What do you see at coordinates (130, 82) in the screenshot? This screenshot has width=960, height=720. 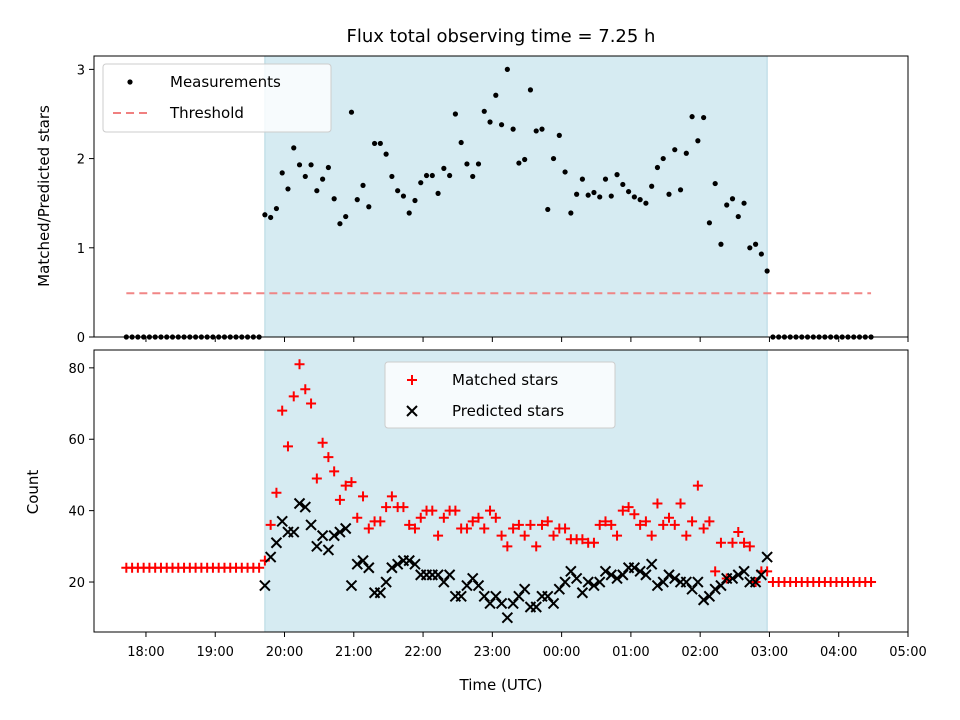 I see `legend-marker-dot` at bounding box center [130, 82].